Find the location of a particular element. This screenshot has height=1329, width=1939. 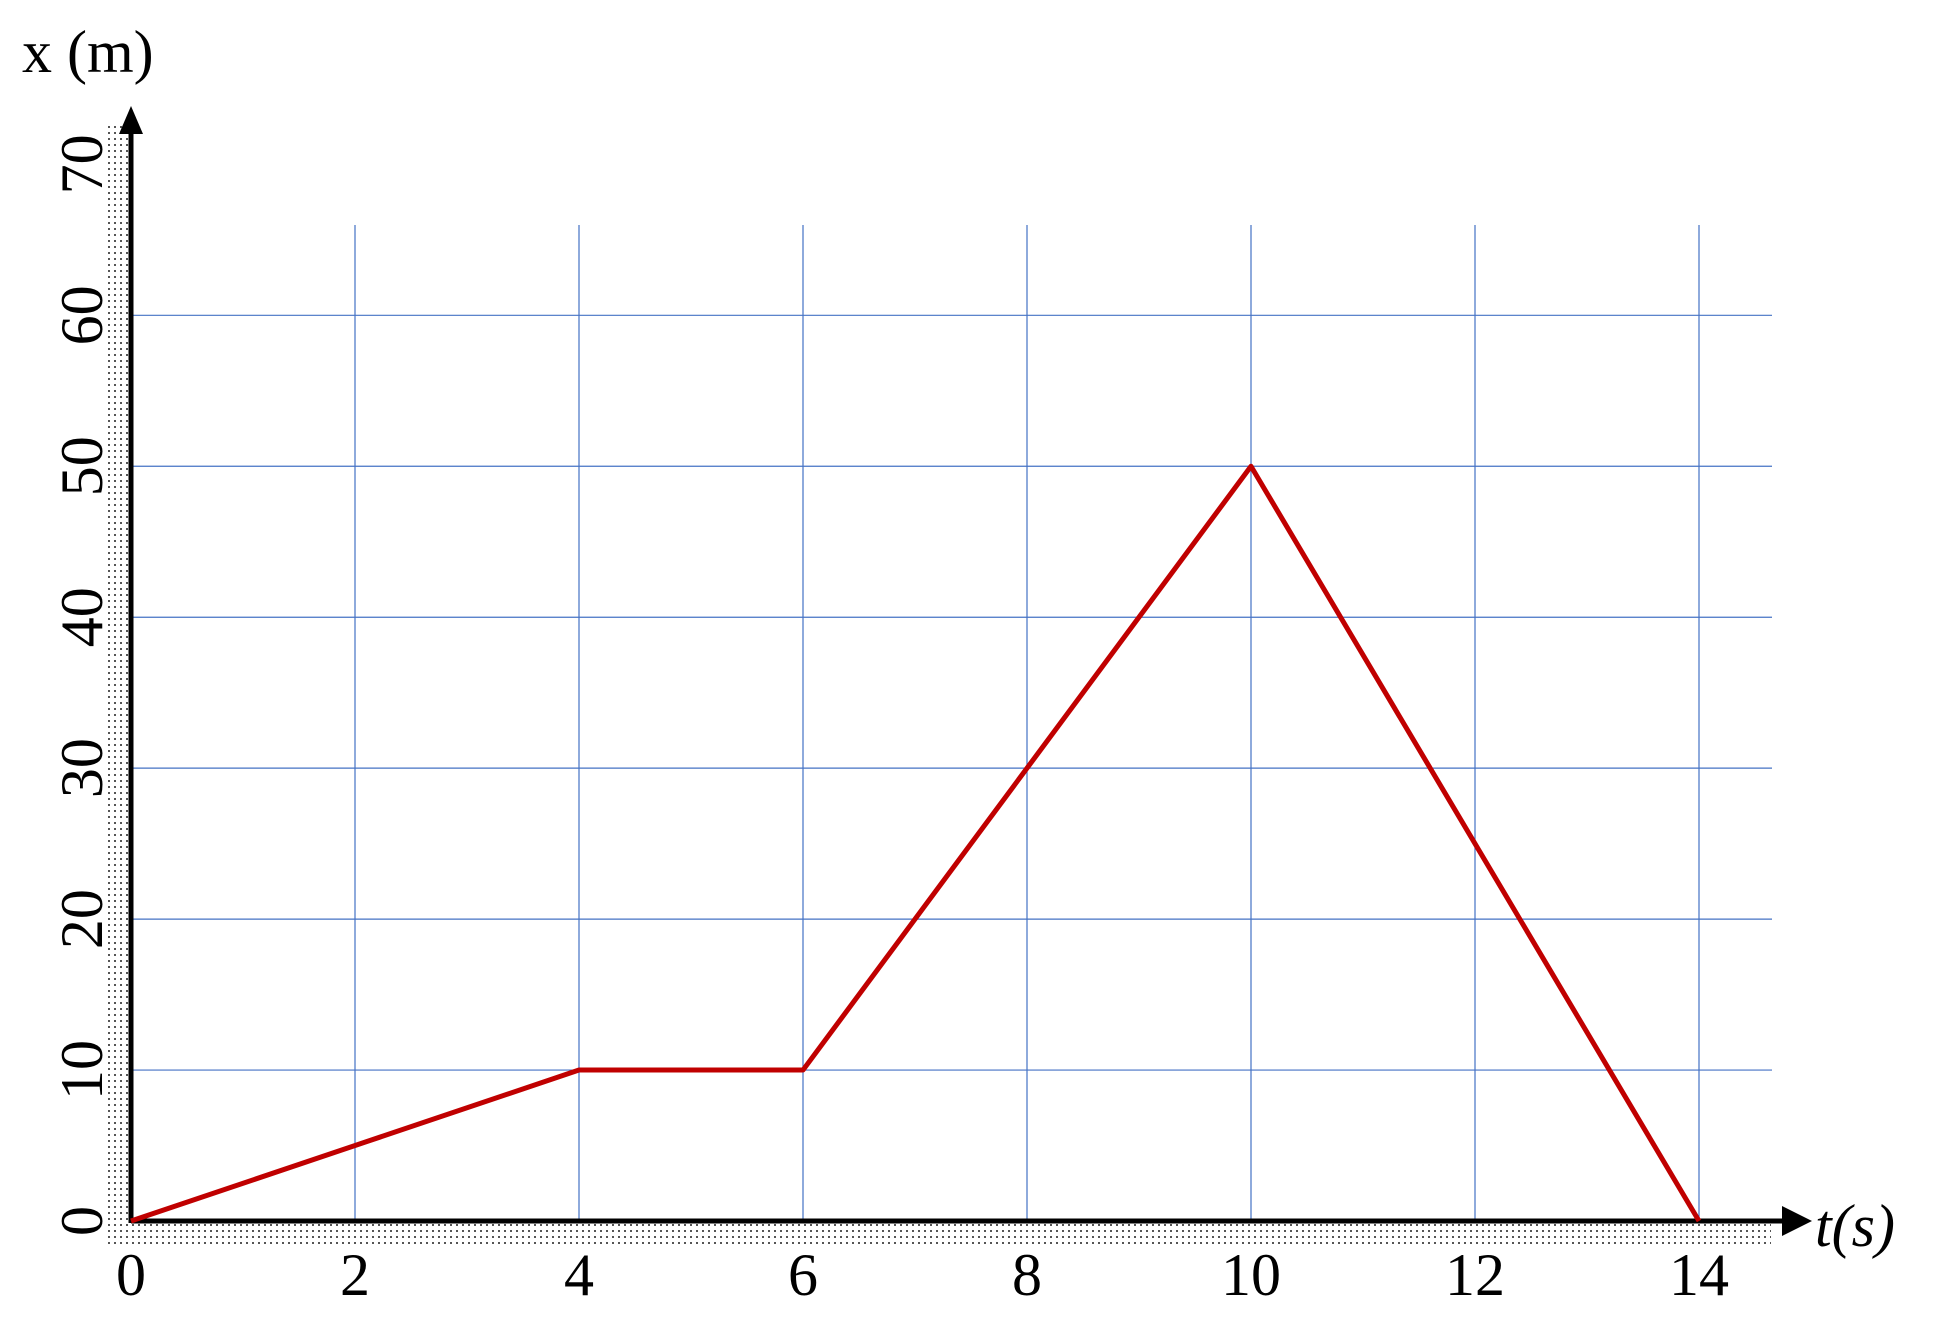

x-tick-label: 12 is located at coordinates (1475, 1275).